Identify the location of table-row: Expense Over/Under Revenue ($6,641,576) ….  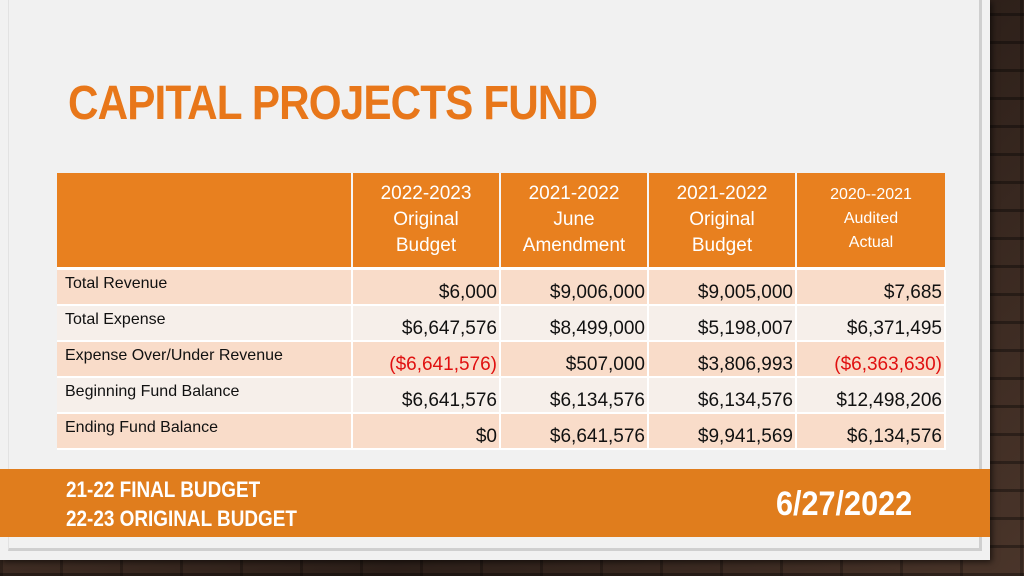
(501, 359).